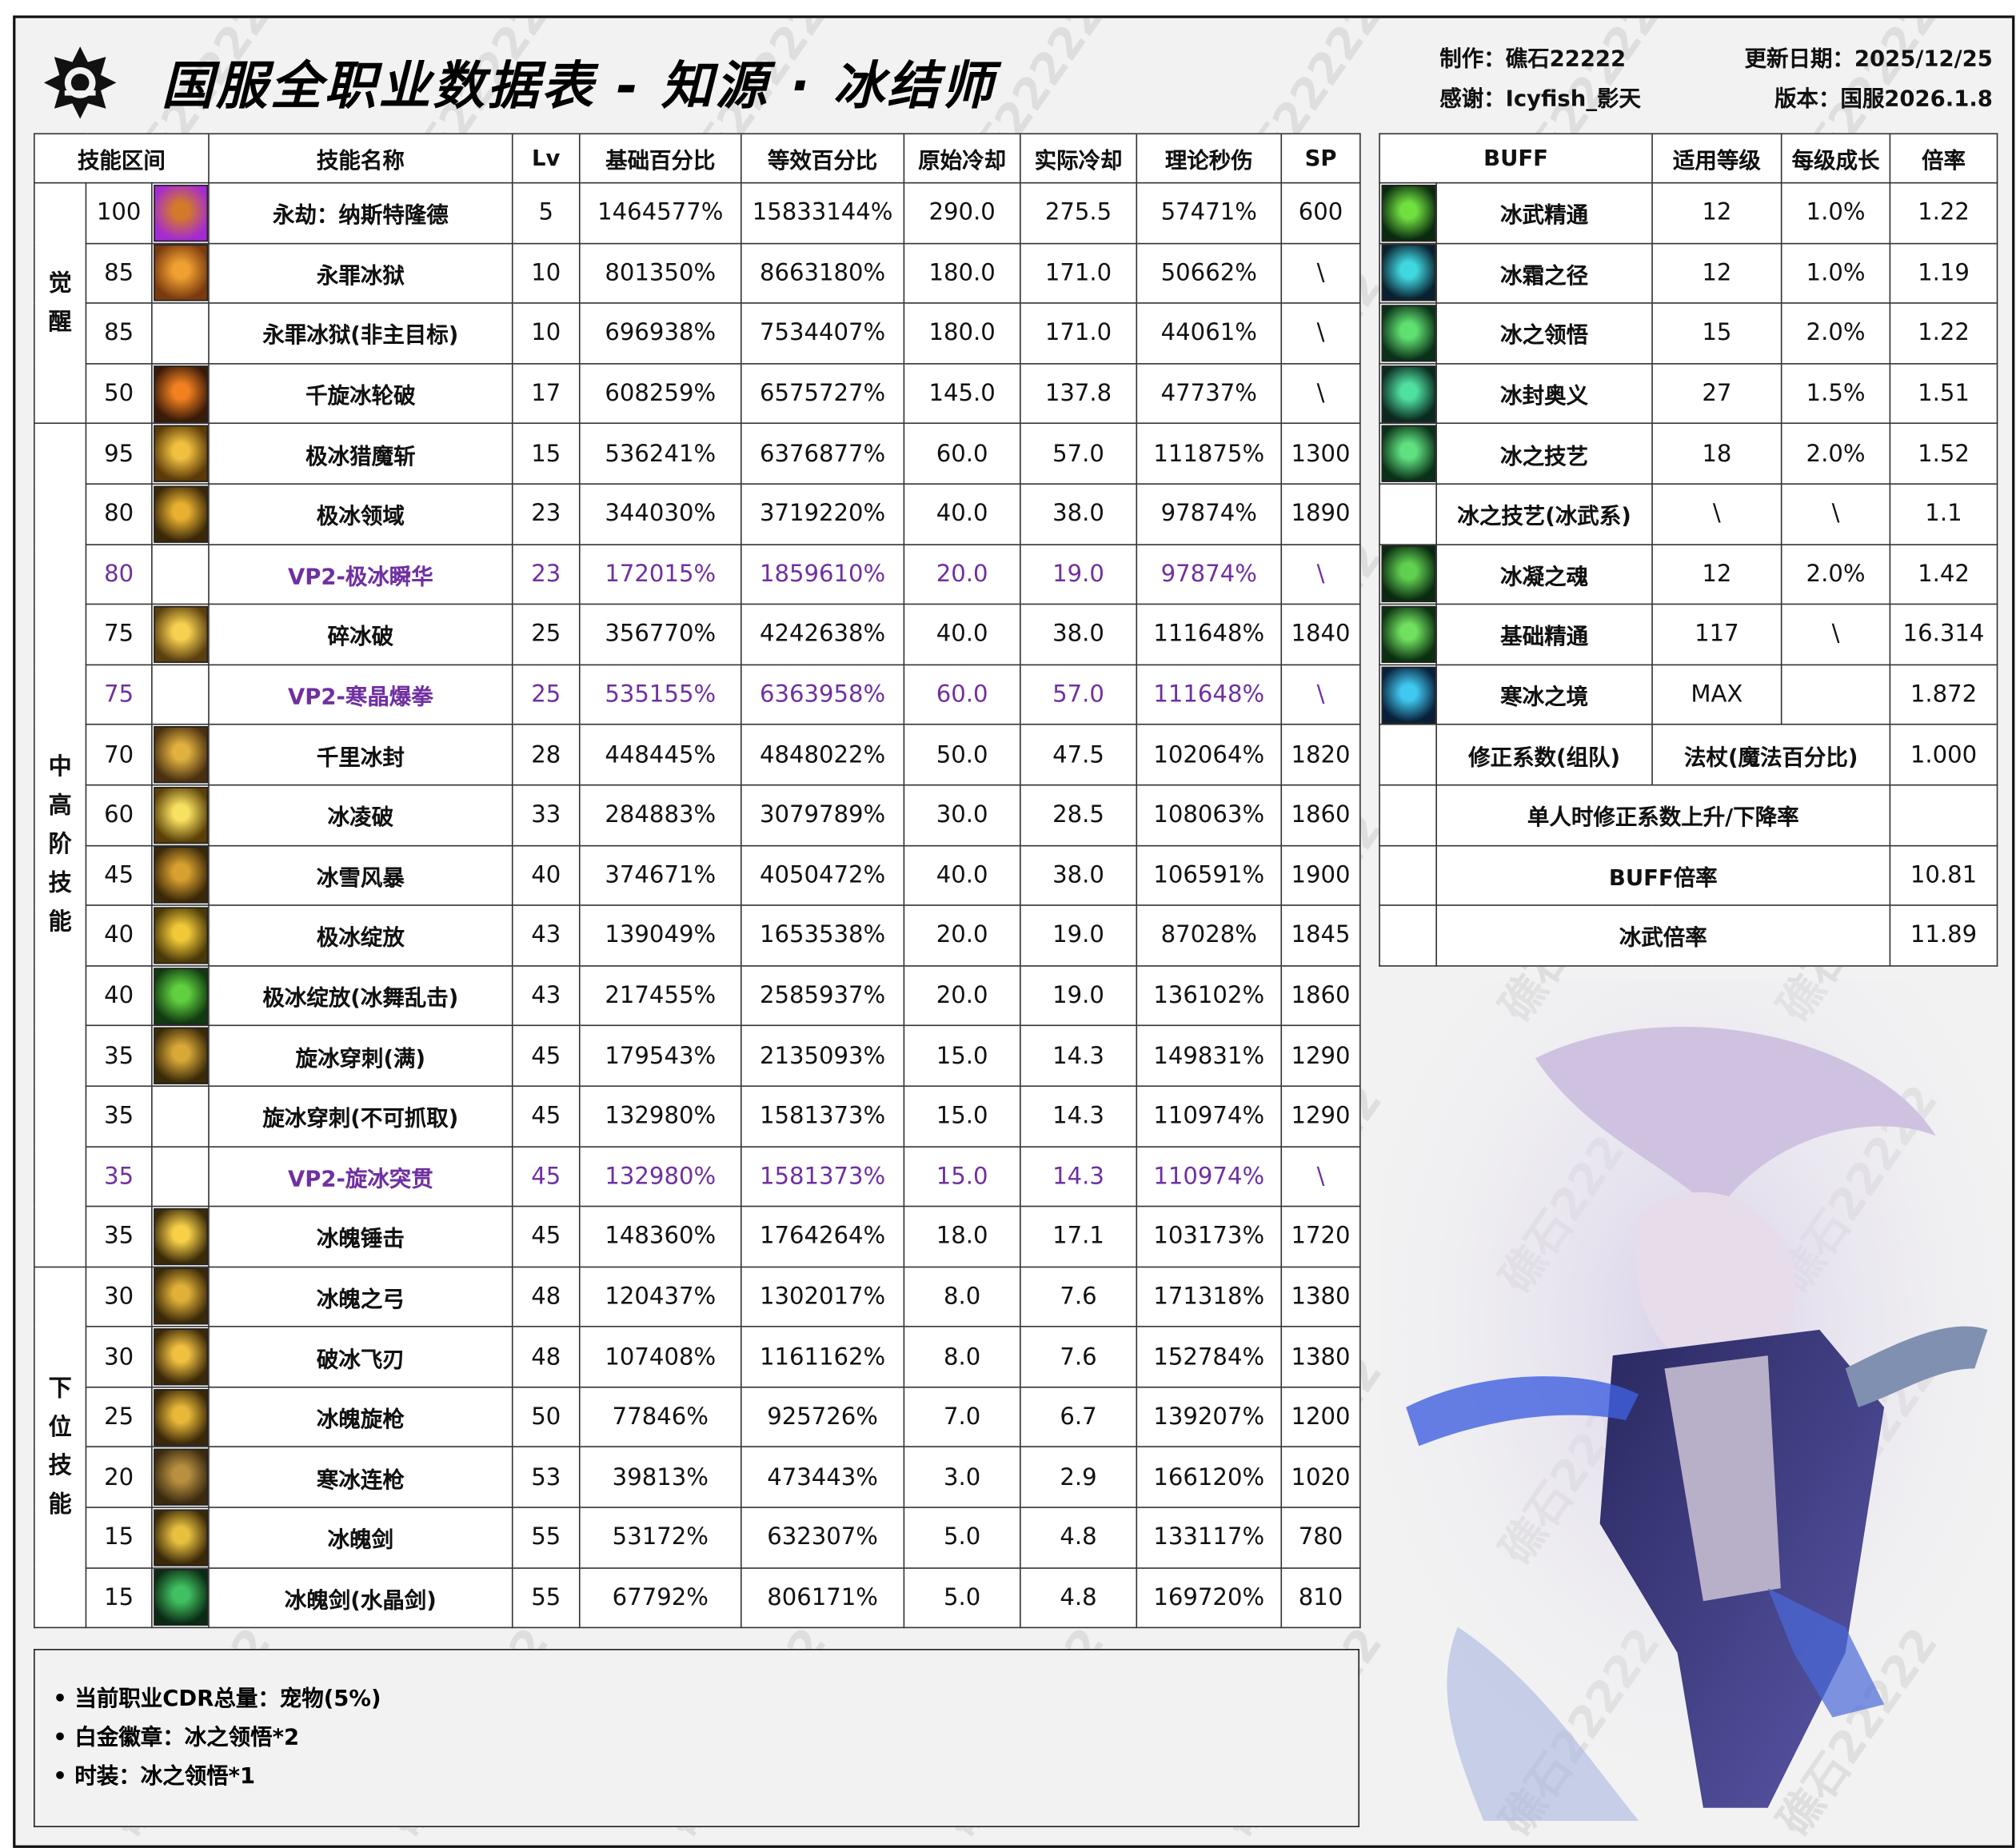 Image resolution: width=2016 pixels, height=1848 pixels. Describe the element at coordinates (660, 574) in the screenshot. I see `skill-base: 172015%` at that location.